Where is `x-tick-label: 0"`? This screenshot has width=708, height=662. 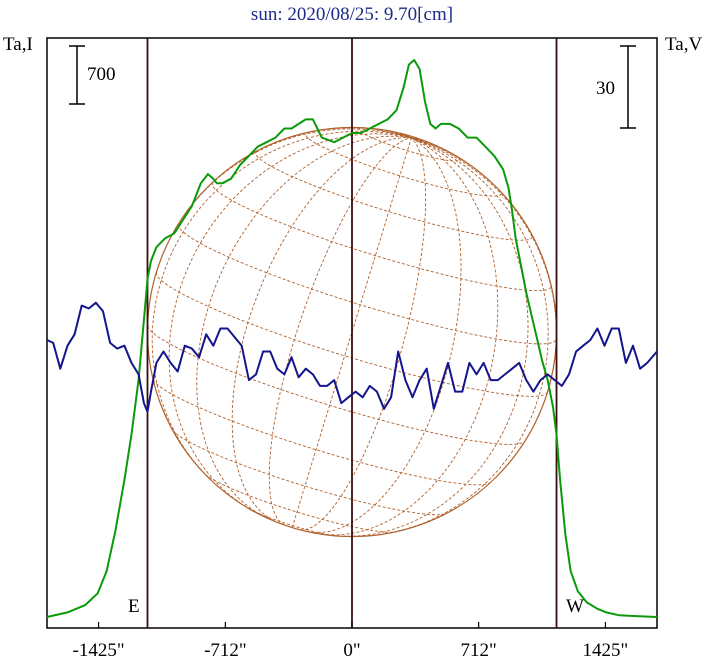 x-tick-label: 0" is located at coordinates (351, 650).